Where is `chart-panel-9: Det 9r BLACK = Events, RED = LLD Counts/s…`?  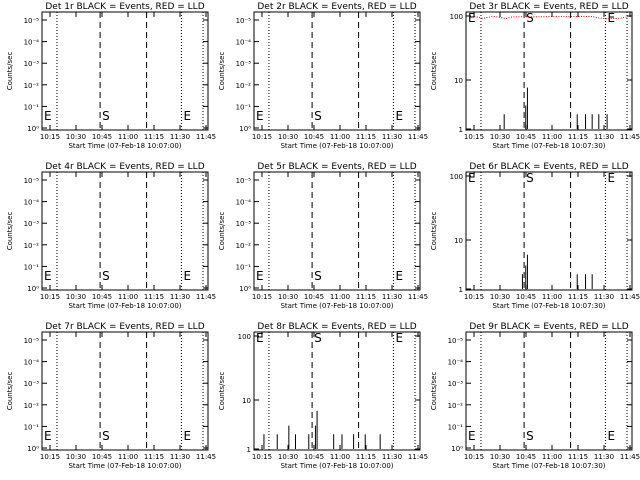 chart-panel-9: Det 9r BLACK = Events, RED = LLD Counts/s… is located at coordinates (535, 396).